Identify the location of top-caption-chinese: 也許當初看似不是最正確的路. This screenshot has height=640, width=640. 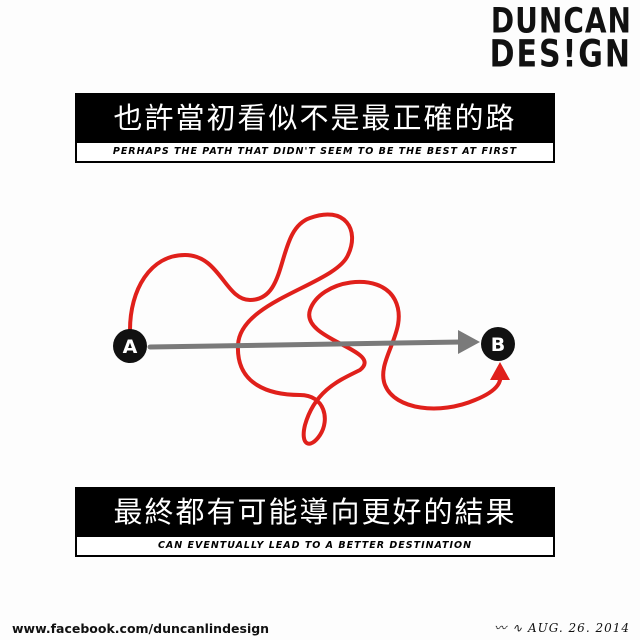
(315, 118).